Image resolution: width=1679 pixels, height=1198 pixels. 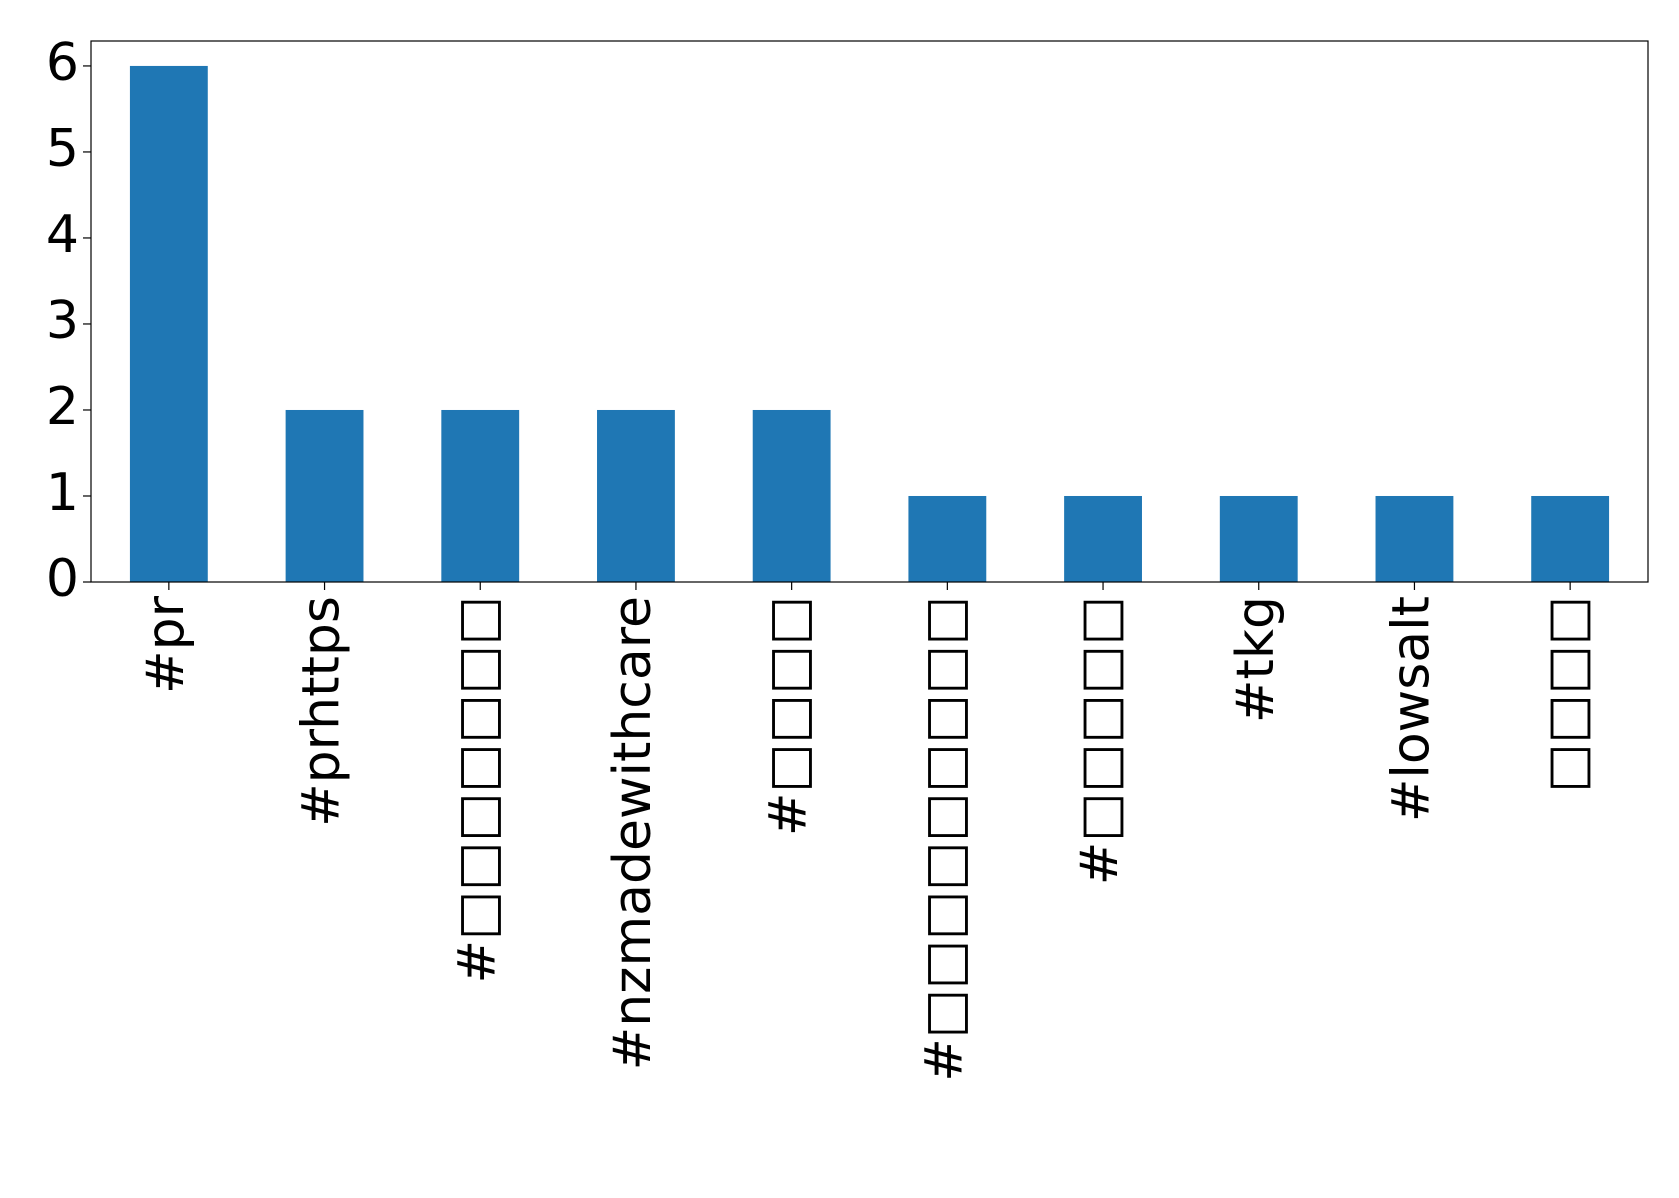 I want to click on y-tick-label: 3, so click(x=62, y=321).